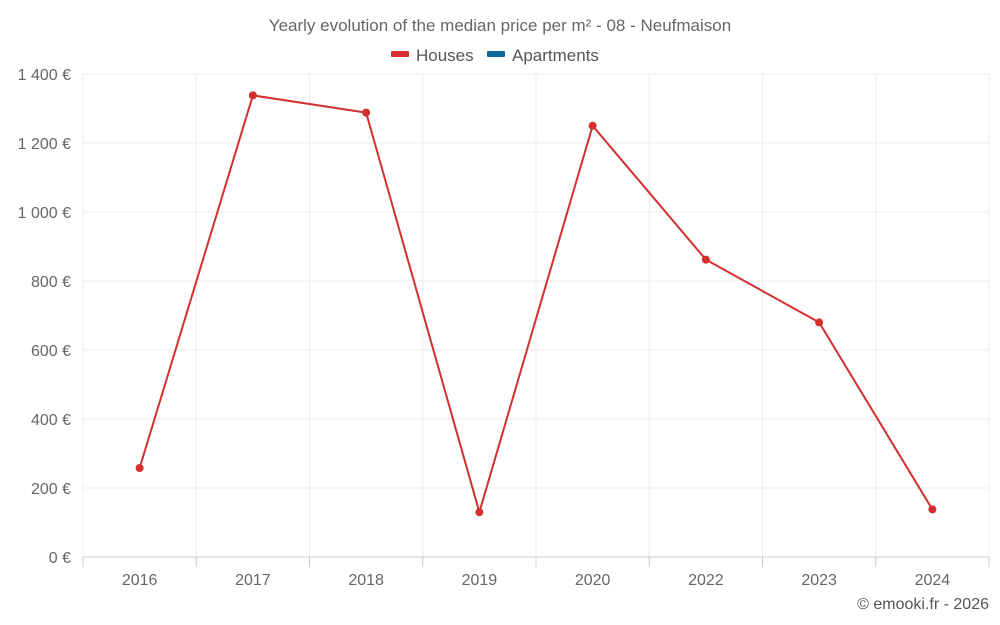 The width and height of the screenshot is (1000, 625). Describe the element at coordinates (51, 282) in the screenshot. I see `y-tick-label: 800 €` at that location.